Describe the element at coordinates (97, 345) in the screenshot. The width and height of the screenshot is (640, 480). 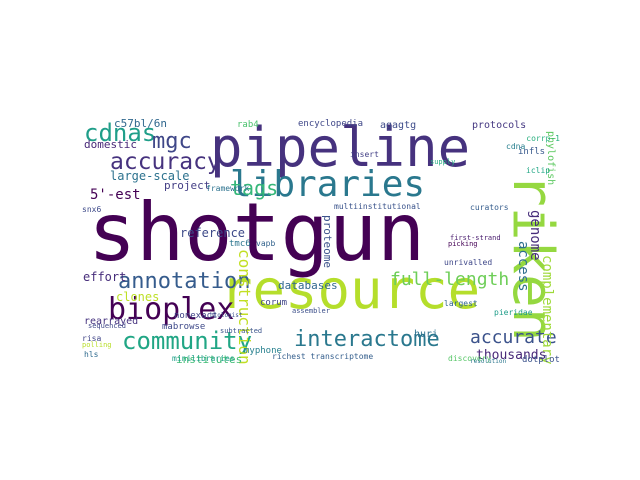
I see `cloud-word: polling` at that location.